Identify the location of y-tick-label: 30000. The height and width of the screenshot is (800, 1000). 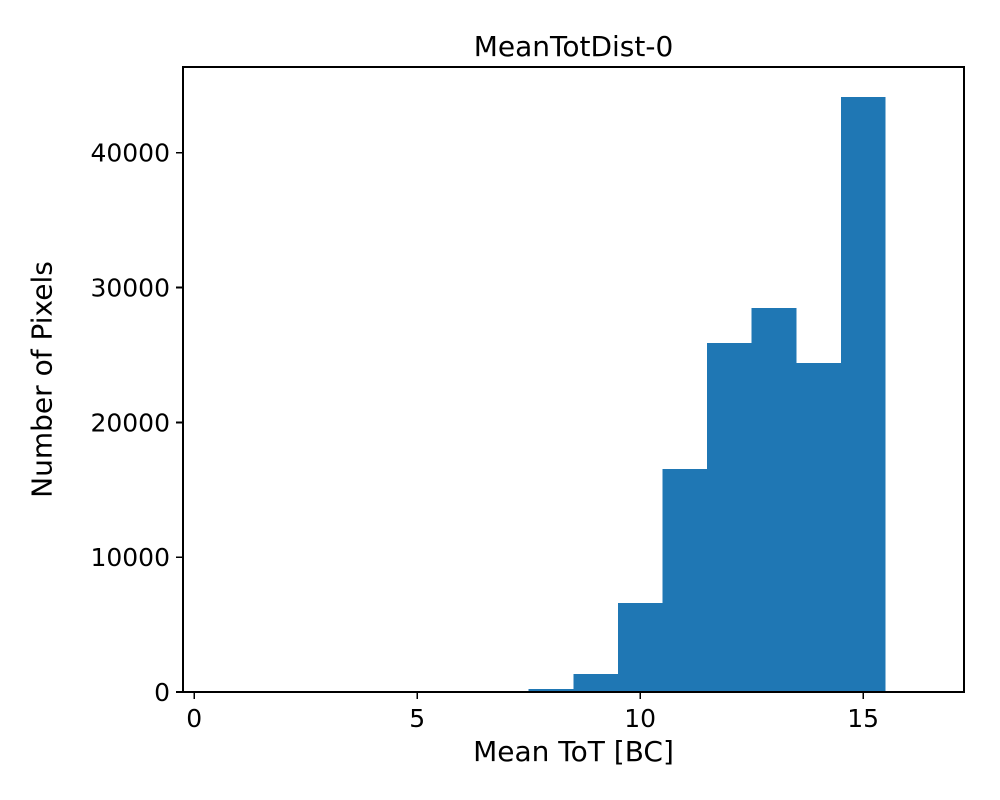
(130, 288).